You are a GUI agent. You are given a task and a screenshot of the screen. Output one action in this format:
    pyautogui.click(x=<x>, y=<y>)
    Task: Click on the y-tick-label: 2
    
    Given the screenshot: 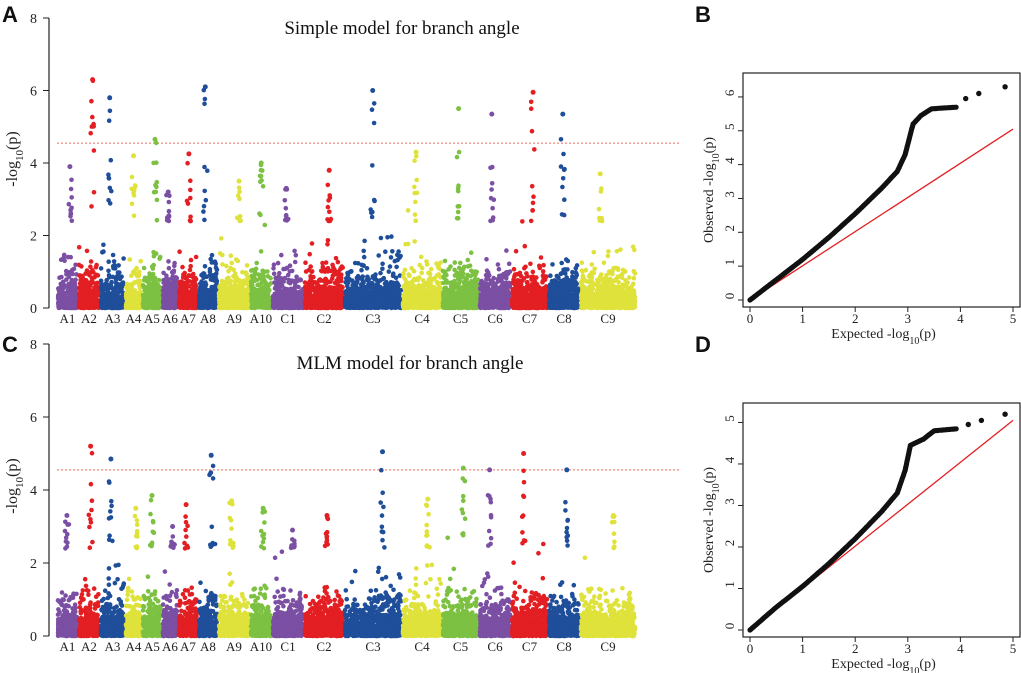 What is the action you would take?
    pyautogui.click(x=33, y=237)
    